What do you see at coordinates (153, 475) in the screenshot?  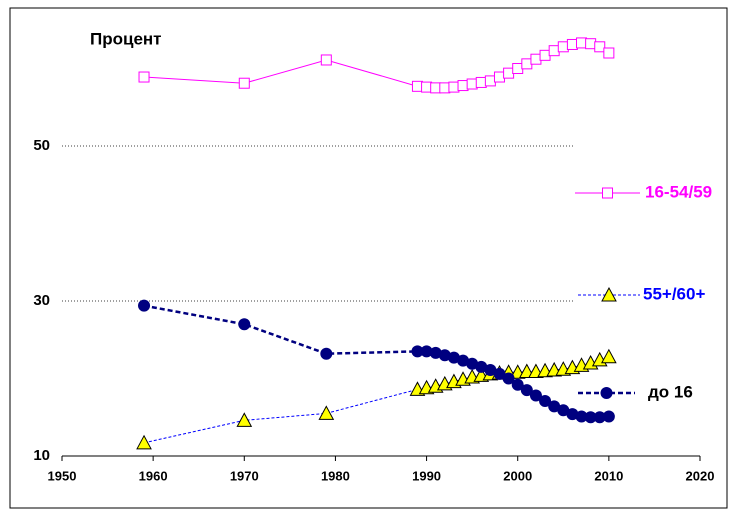 I see `x-tick-label: 1960` at bounding box center [153, 475].